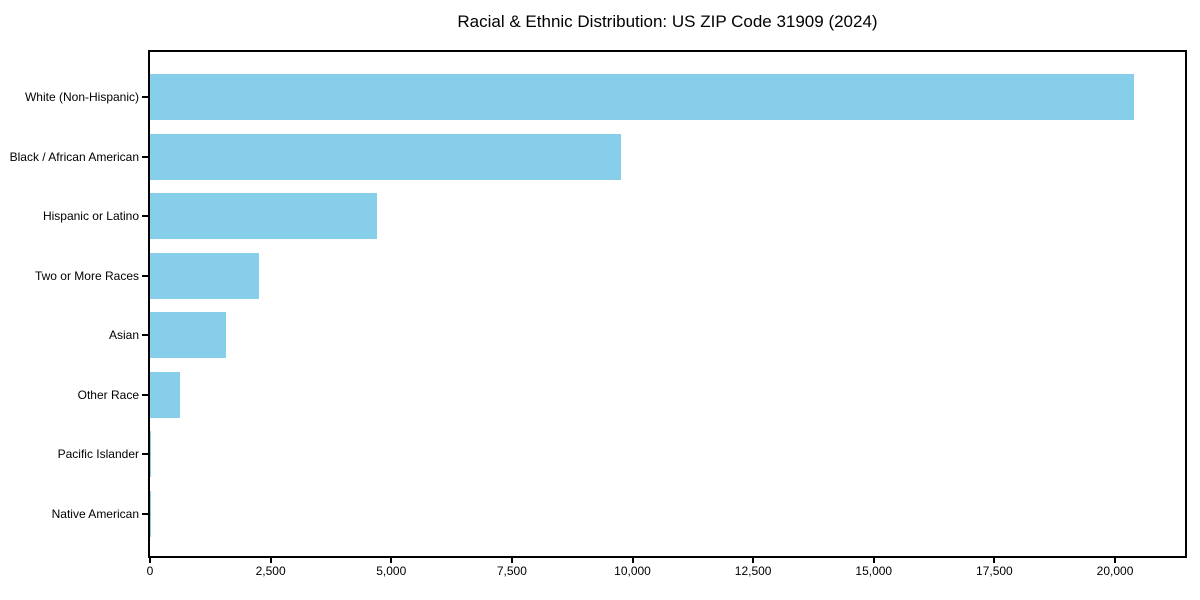 Image resolution: width=1200 pixels, height=600 pixels. What do you see at coordinates (391, 571) in the screenshot?
I see `x-tick-label-5000: 5,000` at bounding box center [391, 571].